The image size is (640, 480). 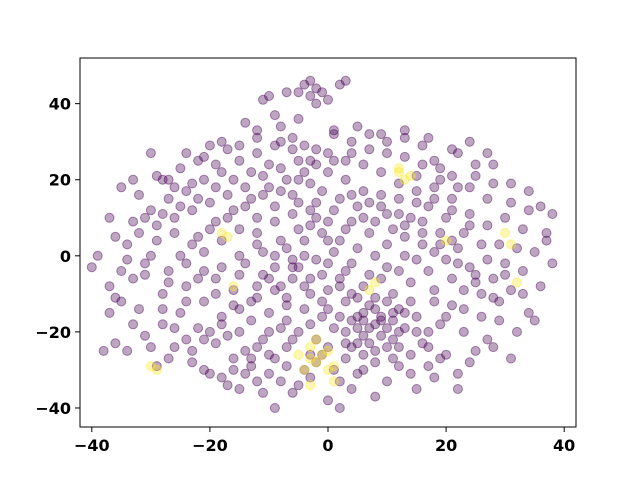 I want to click on x-tick-label: −20, so click(x=210, y=445).